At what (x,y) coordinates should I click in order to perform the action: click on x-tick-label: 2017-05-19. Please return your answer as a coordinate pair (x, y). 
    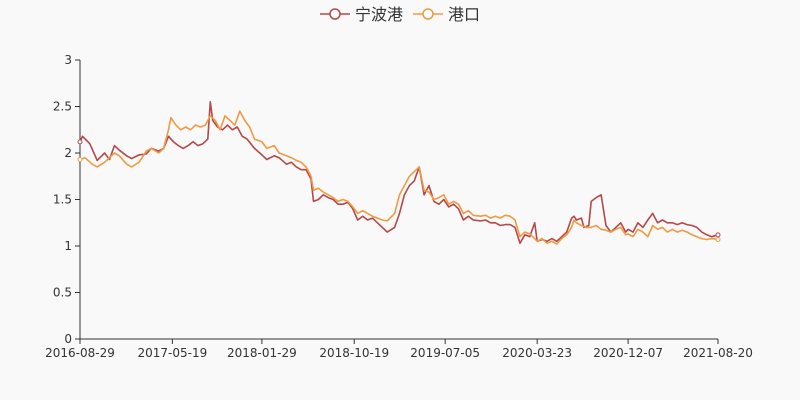
    Looking at the image, I should click on (172, 353).